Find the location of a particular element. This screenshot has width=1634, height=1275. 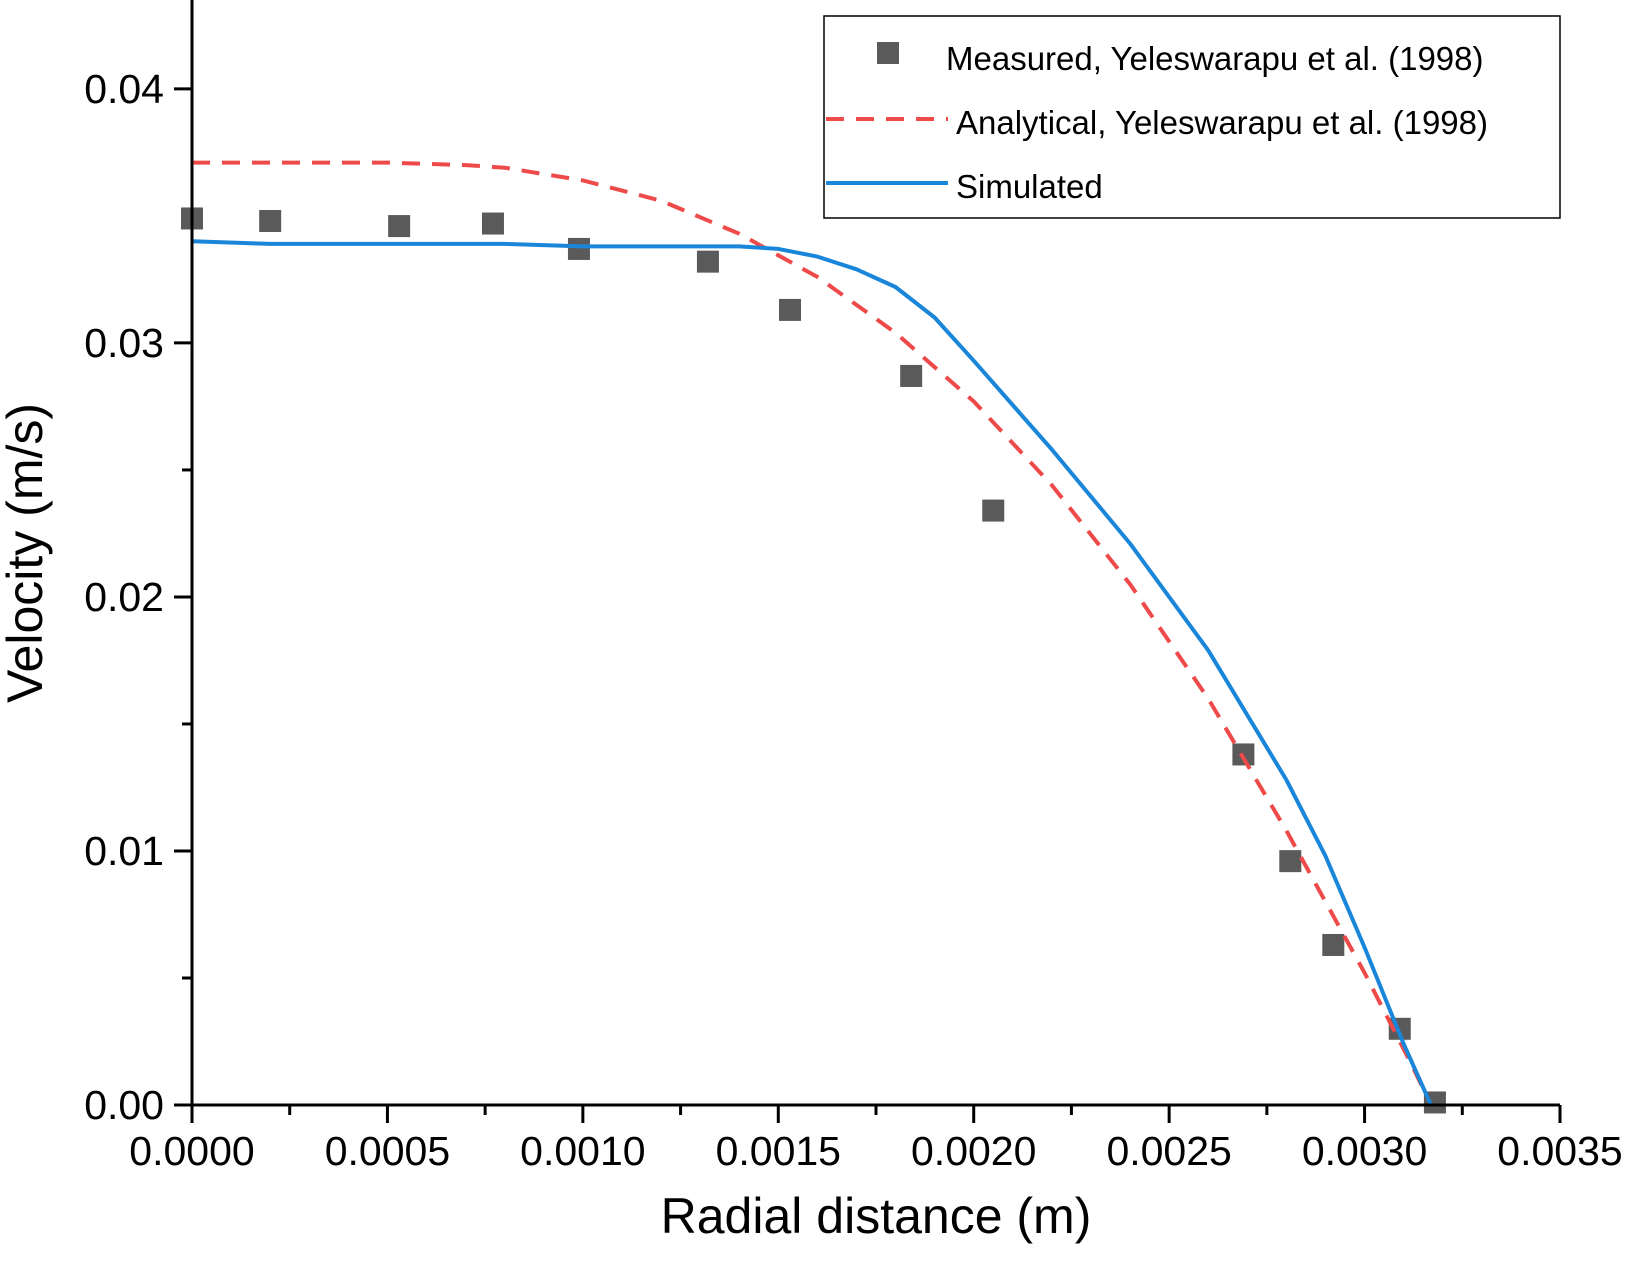

y-tick-label: 0.00 is located at coordinates (124, 1105).